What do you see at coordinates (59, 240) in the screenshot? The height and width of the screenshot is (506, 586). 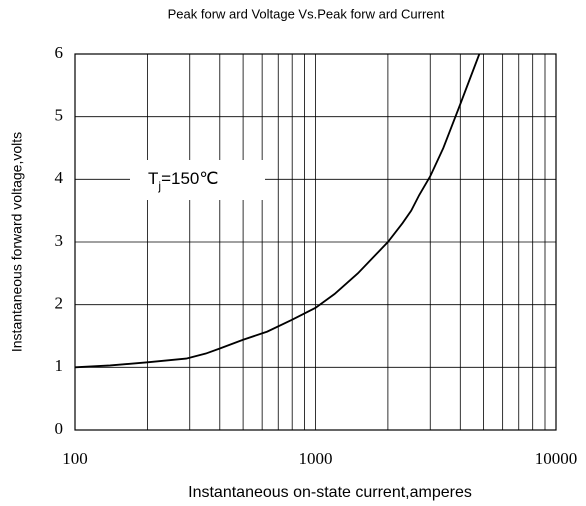 I see `y-tick-label: 3` at bounding box center [59, 240].